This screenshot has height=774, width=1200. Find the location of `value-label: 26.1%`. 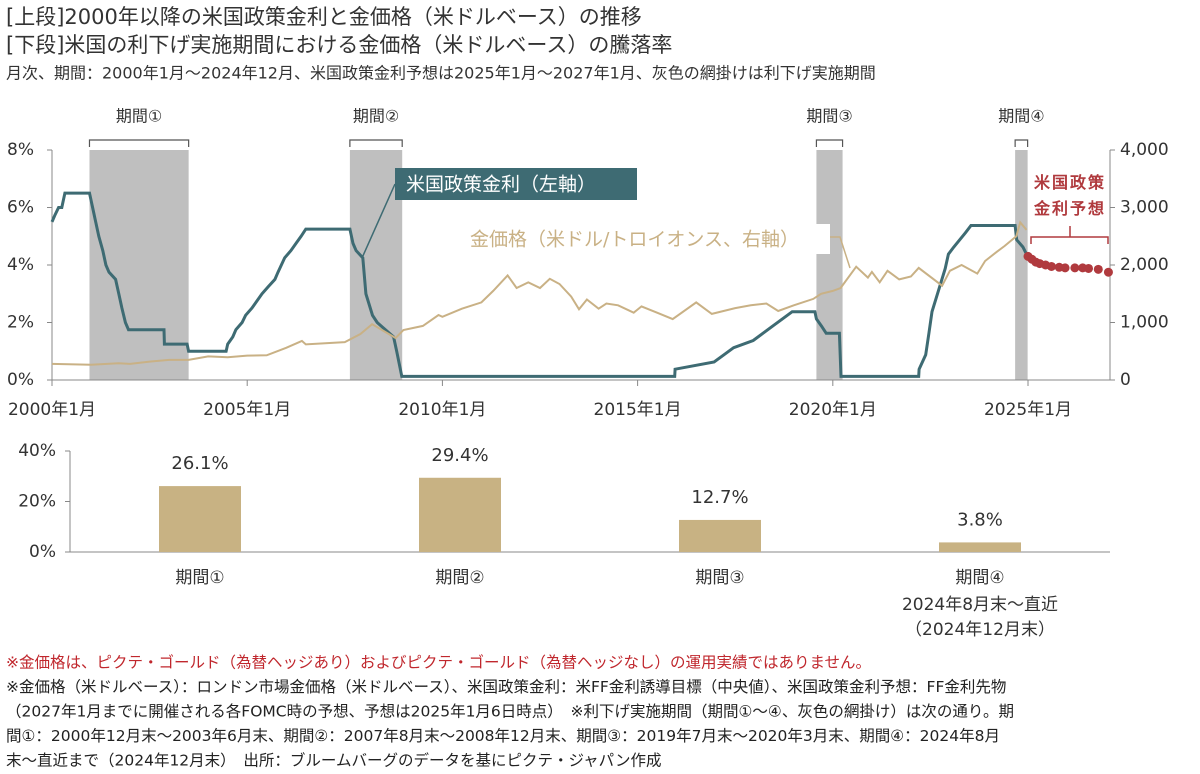

value-label: 26.1% is located at coordinates (199, 463).